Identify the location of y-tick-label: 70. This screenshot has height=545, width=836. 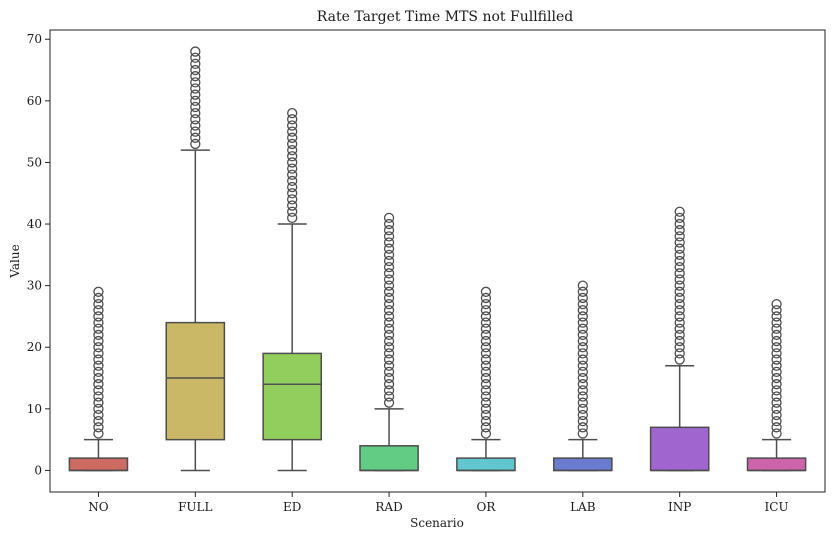
(34, 39).